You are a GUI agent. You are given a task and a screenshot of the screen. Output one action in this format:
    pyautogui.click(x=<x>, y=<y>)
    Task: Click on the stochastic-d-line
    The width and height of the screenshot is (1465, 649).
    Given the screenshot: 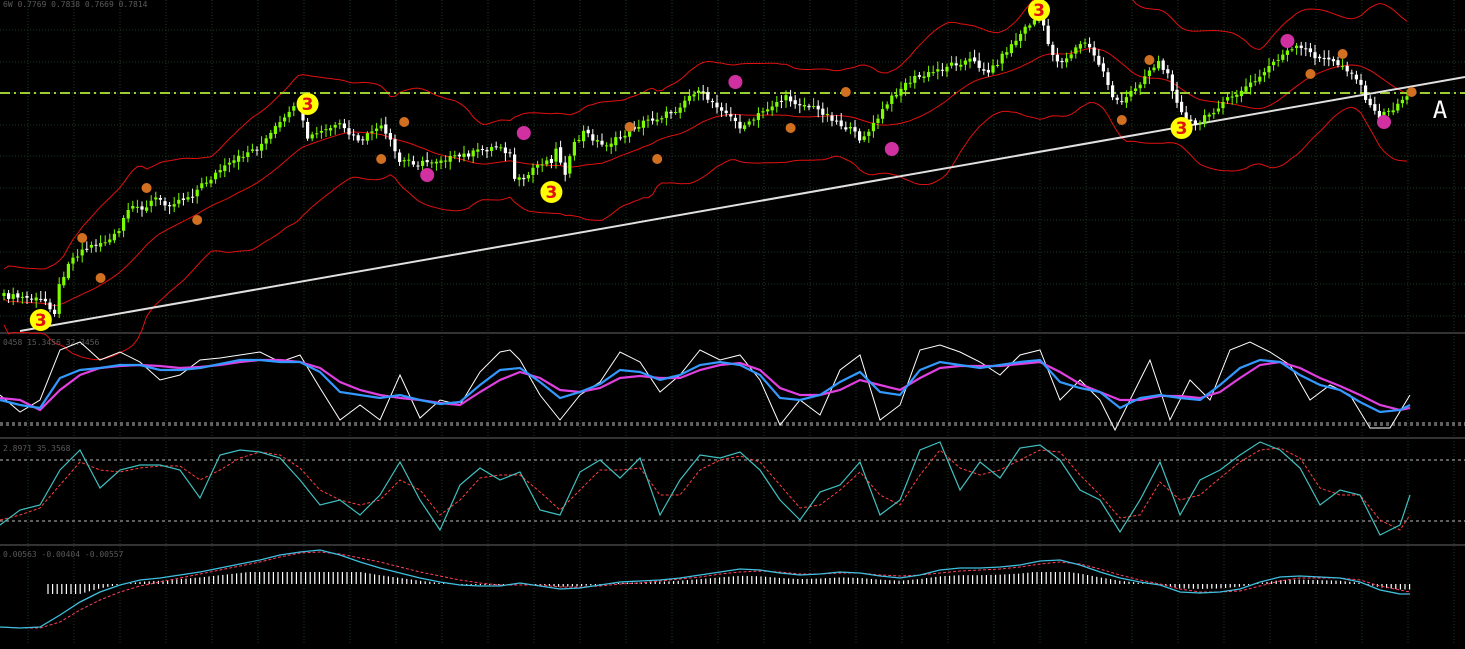 What is the action you would take?
    pyautogui.click(x=705, y=386)
    